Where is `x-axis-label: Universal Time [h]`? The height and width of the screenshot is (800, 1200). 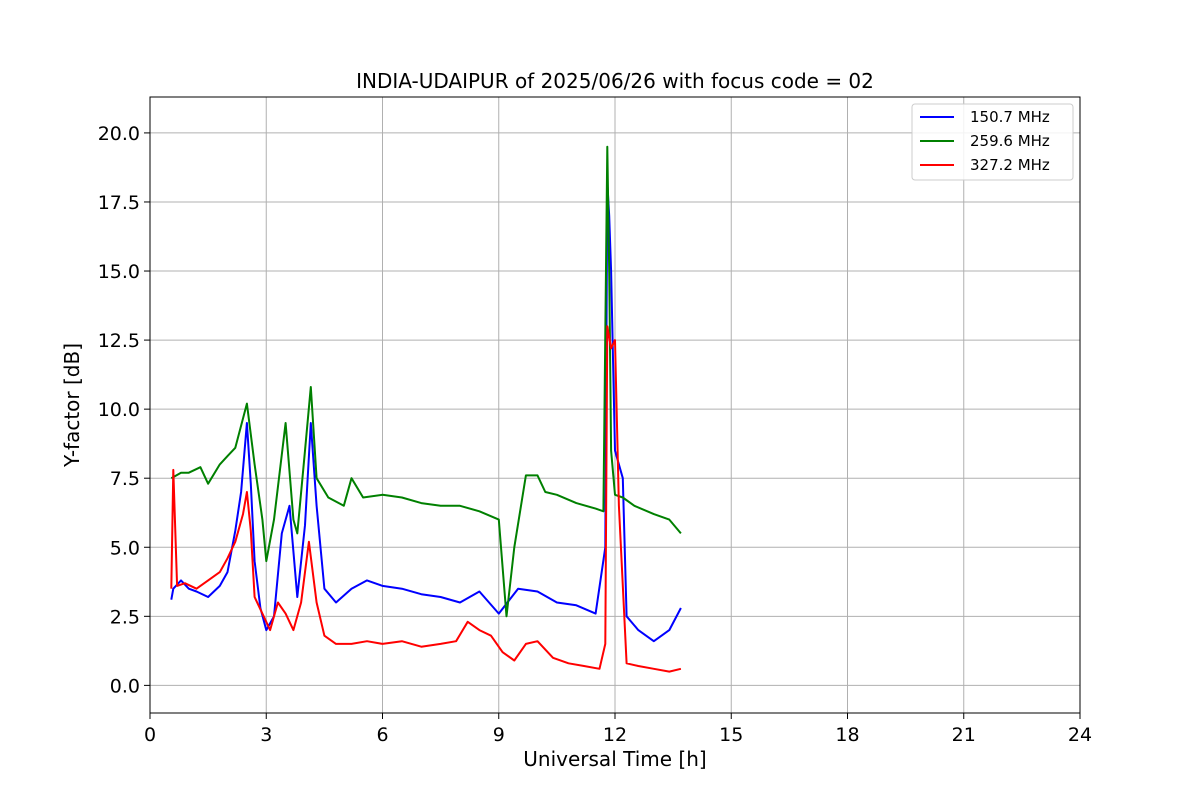 x-axis-label: Universal Time [h] is located at coordinates (614, 759).